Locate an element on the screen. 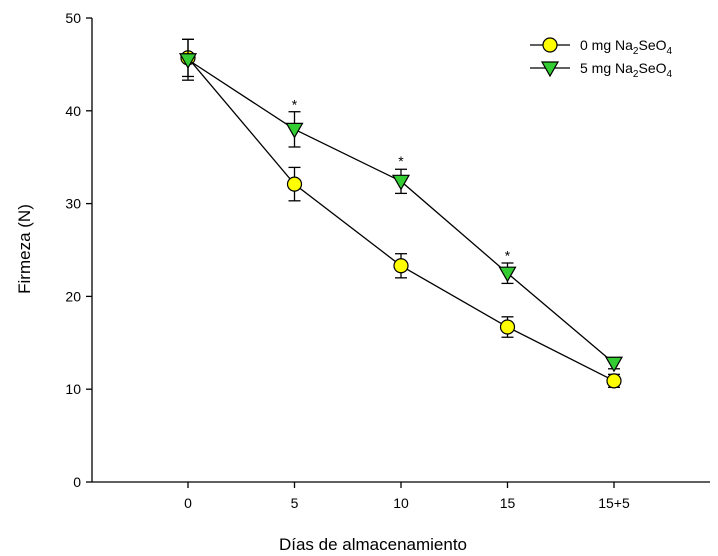 The height and width of the screenshot is (556, 718). legend-label: 0 mg Na2SeO4 is located at coordinates (626, 47).